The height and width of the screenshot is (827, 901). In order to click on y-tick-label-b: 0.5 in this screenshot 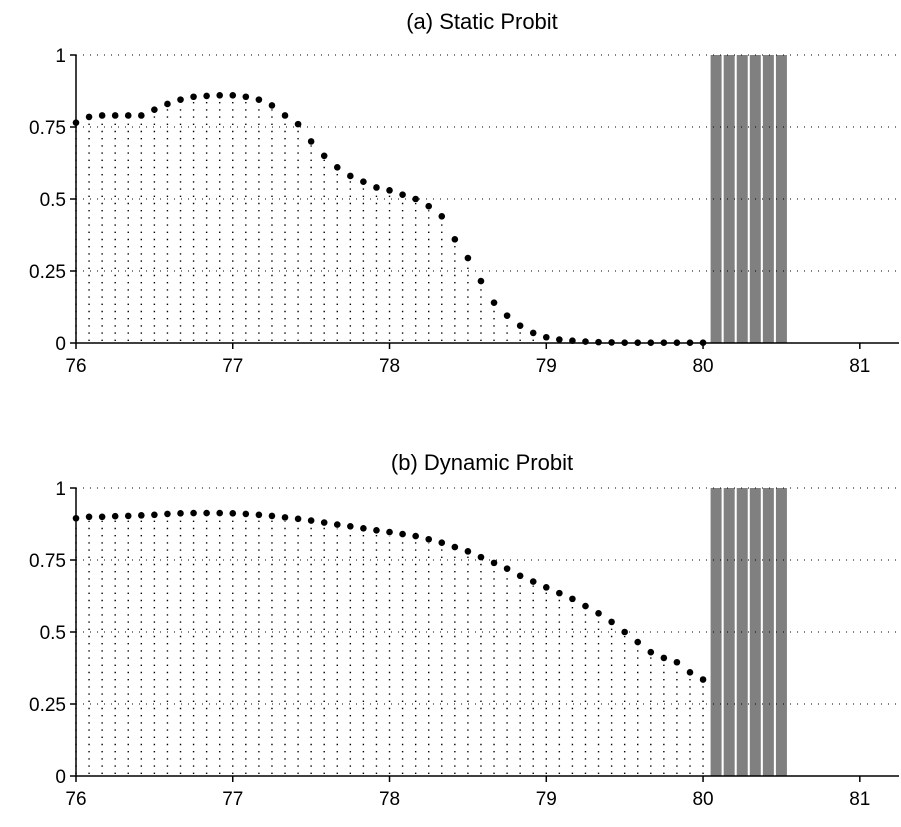, I will do `click(53, 633)`.